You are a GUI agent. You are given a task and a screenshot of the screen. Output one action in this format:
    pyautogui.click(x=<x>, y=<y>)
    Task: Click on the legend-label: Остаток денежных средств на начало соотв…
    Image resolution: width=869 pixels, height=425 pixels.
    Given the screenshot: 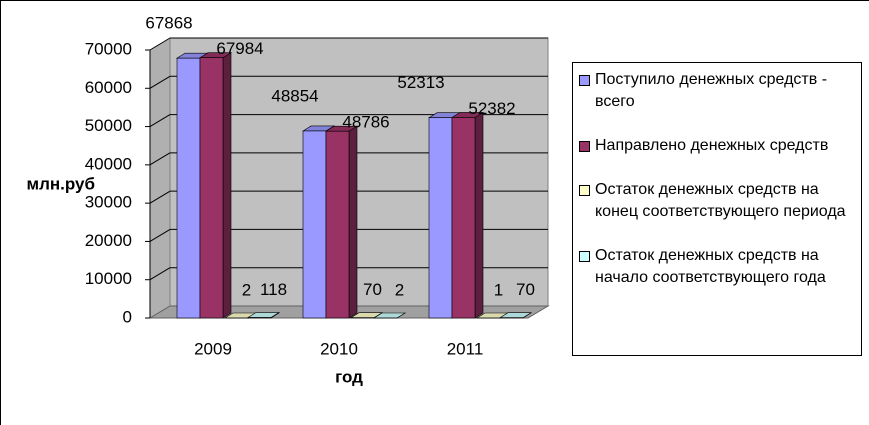 What is the action you would take?
    pyautogui.click(x=710, y=266)
    